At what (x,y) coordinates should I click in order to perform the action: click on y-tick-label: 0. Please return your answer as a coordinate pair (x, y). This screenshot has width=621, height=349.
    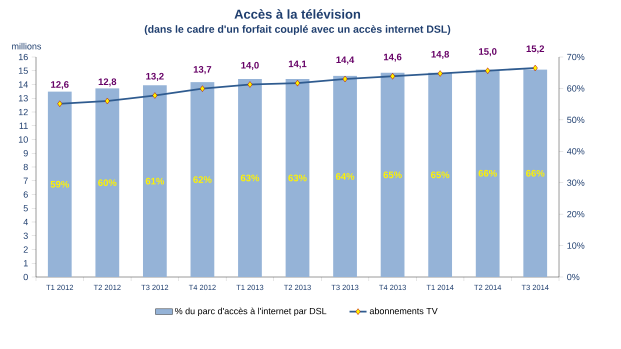
    Looking at the image, I should click on (26, 277).